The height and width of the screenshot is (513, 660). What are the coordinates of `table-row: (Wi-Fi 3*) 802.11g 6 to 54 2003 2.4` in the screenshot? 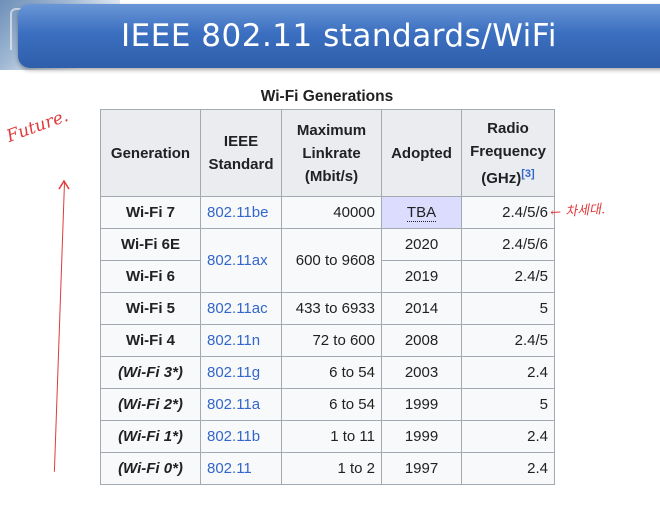 It's located at (327, 372).